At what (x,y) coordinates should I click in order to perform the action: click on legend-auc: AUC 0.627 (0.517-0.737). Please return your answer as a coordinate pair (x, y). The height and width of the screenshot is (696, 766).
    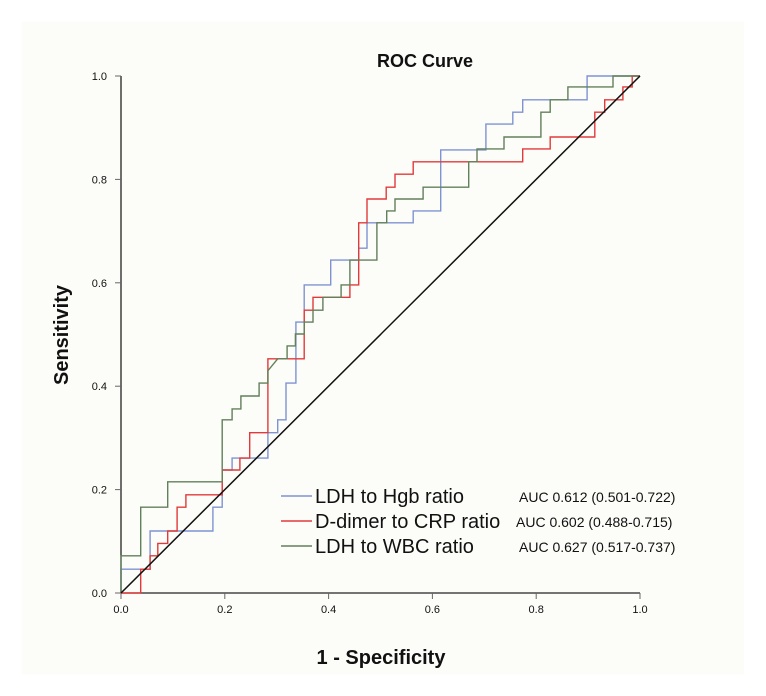
    Looking at the image, I should click on (597, 547).